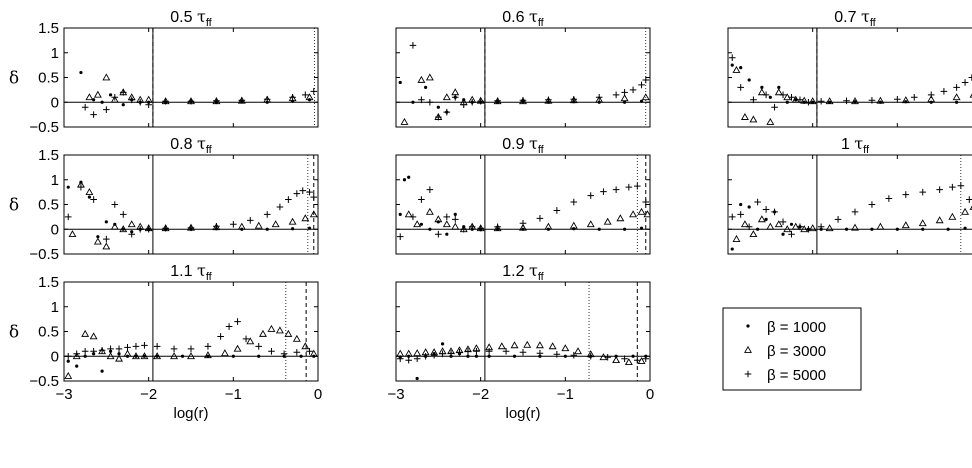  Describe the element at coordinates (847, 17) in the screenshot. I see `panel-title-value: 0.7` at that location.